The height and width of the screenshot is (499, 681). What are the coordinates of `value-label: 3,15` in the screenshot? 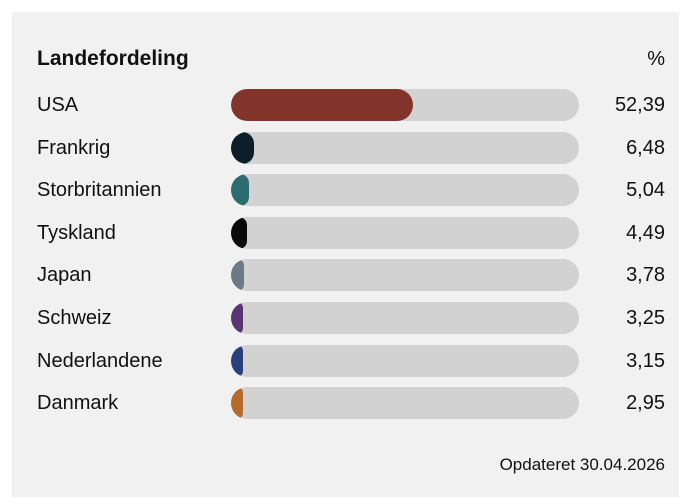 It's located at (645, 361).